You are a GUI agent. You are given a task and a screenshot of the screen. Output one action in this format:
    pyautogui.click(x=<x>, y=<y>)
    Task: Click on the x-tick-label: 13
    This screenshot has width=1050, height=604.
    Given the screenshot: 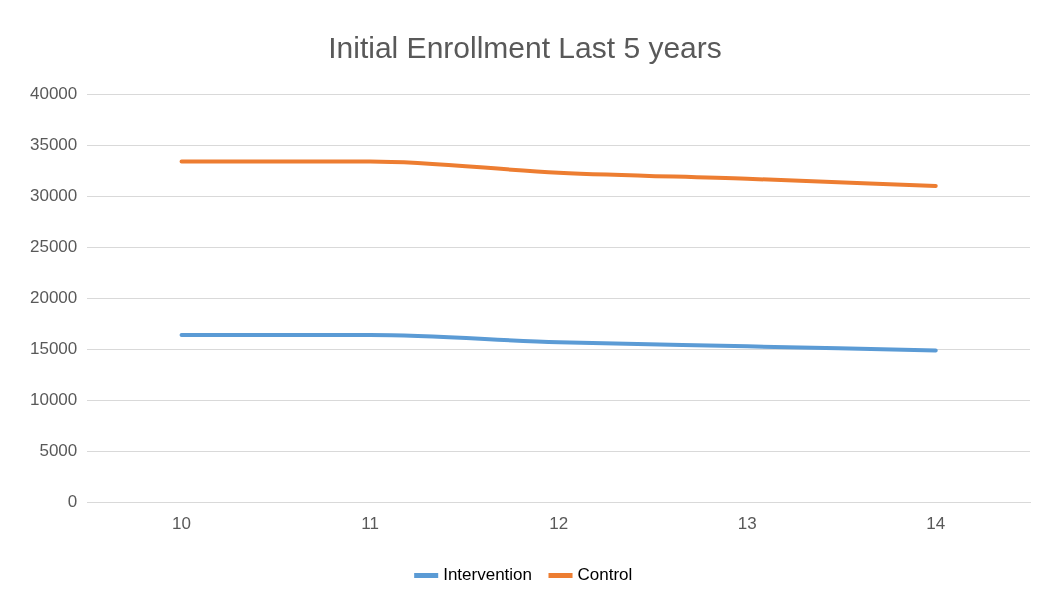 What is the action you would take?
    pyautogui.click(x=747, y=524)
    